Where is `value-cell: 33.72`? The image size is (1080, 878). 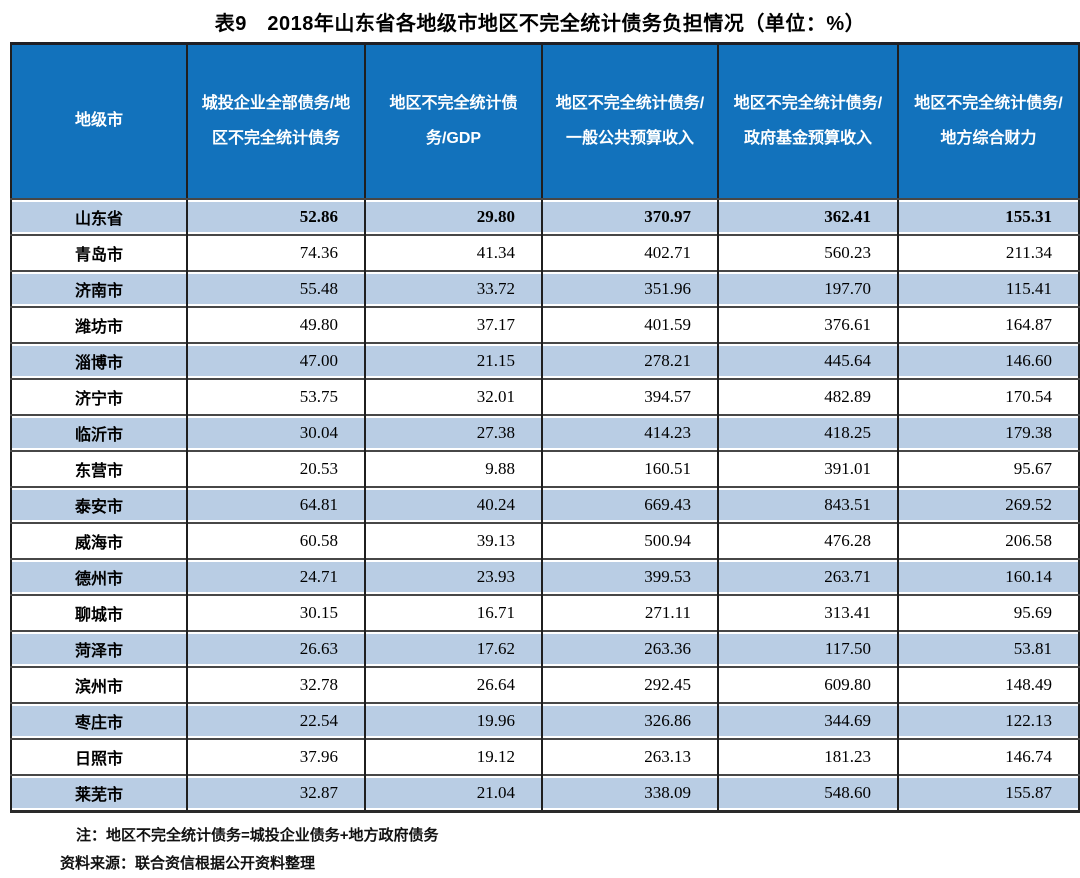 value-cell: 33.72 is located at coordinates (453, 288).